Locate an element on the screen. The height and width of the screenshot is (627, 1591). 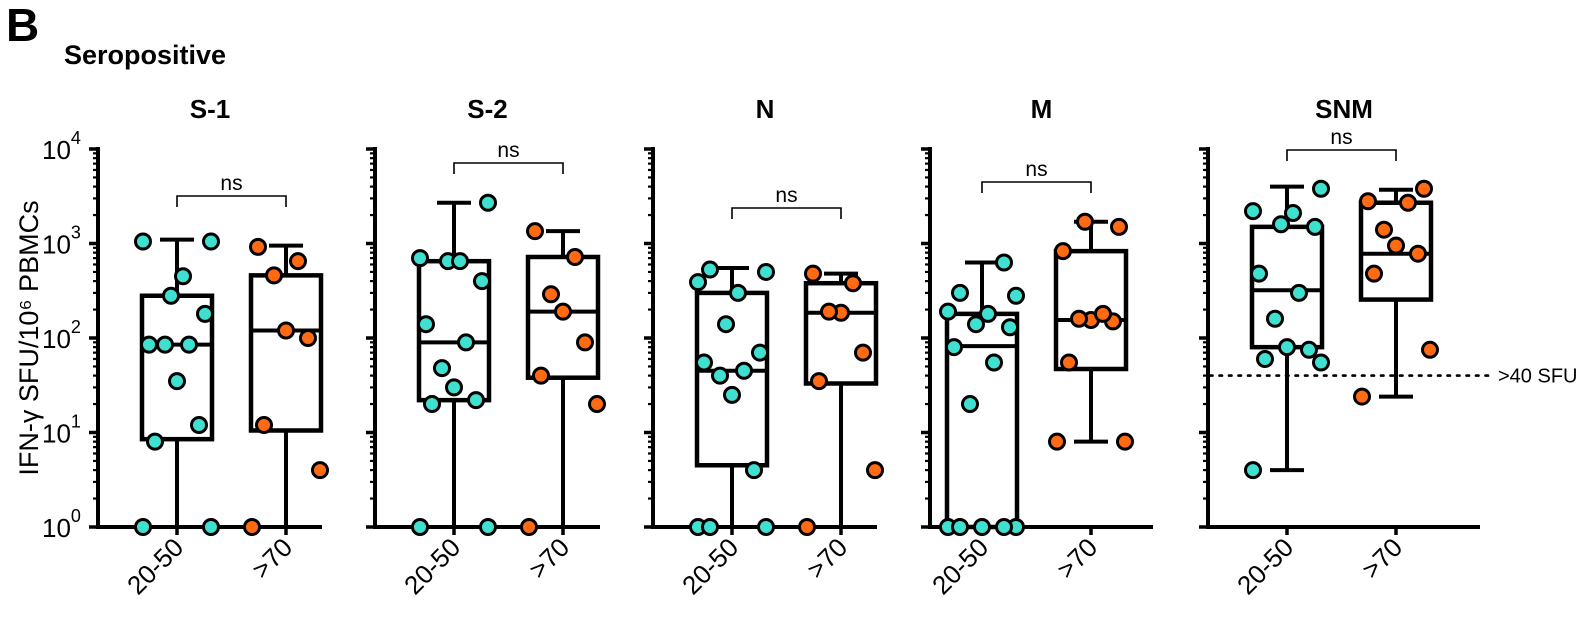
panel-m: M 20-50 >70 ns is located at coordinates (1037, 347).